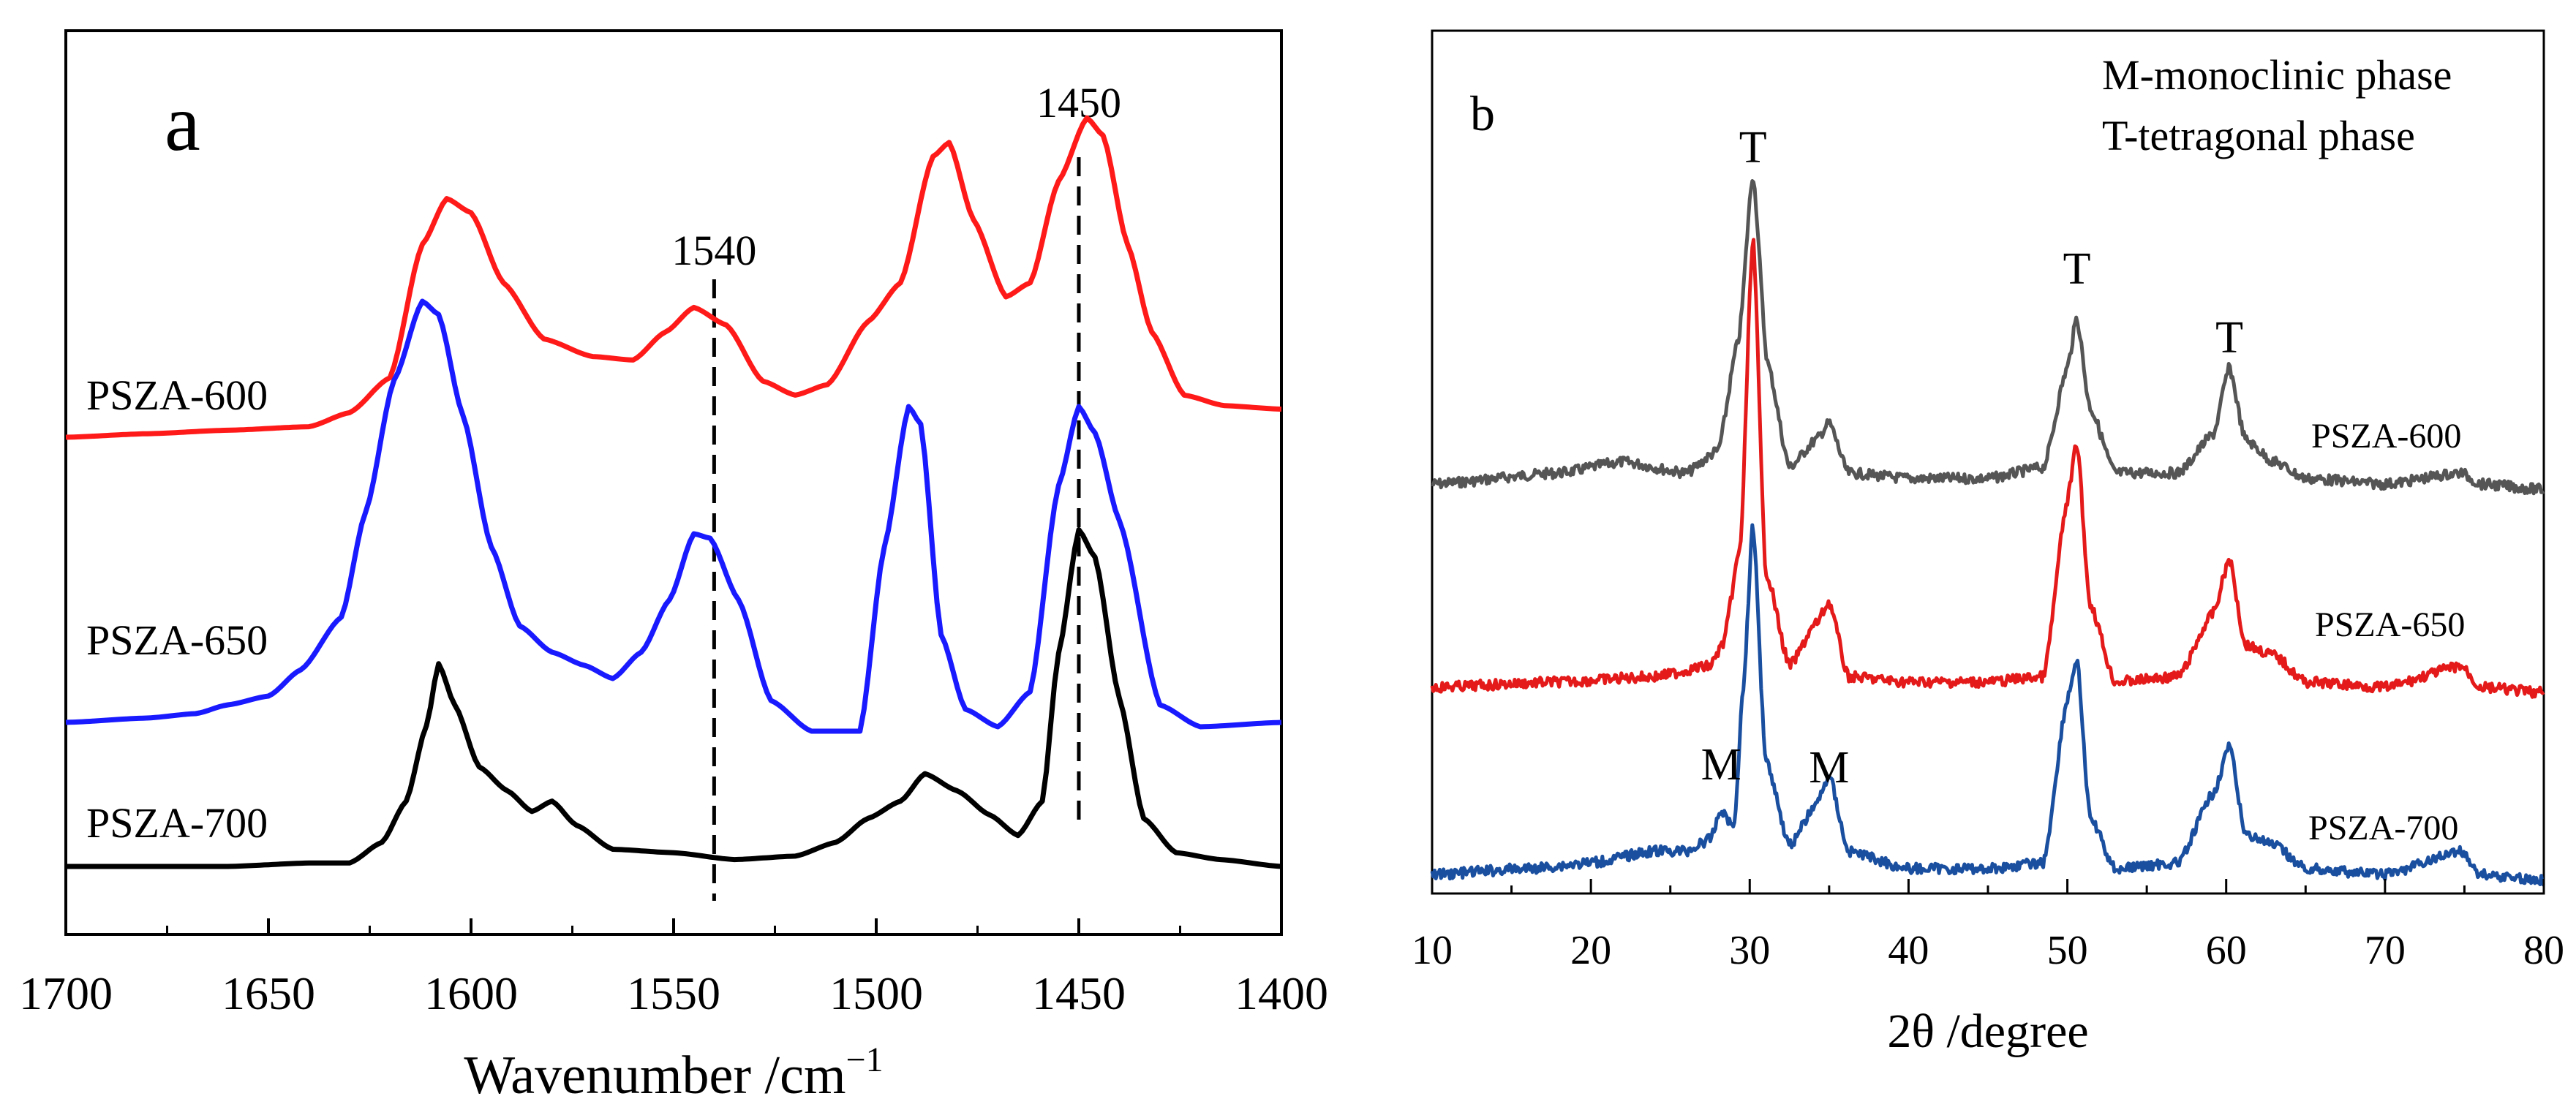  What do you see at coordinates (2226, 950) in the screenshot?
I see `x-tick-label-60: 60` at bounding box center [2226, 950].